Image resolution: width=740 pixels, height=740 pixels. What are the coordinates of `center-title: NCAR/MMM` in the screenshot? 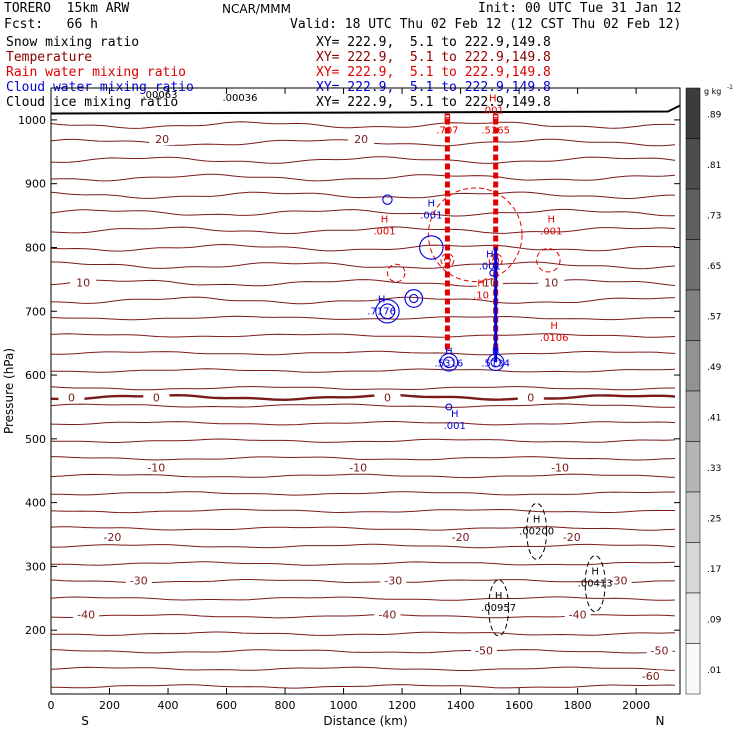 It's located at (257, 9).